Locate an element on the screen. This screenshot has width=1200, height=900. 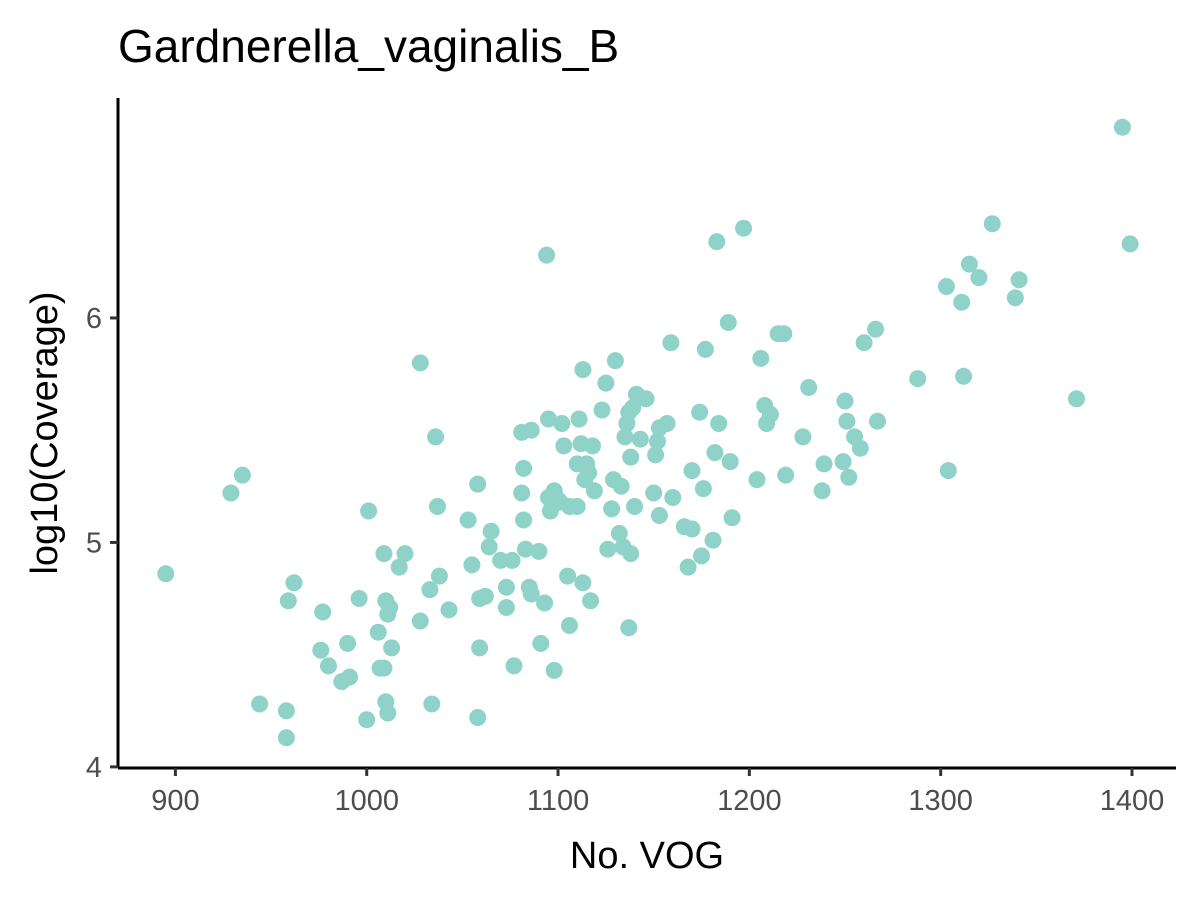
y-tick-label: 4 is located at coordinates (94, 768).